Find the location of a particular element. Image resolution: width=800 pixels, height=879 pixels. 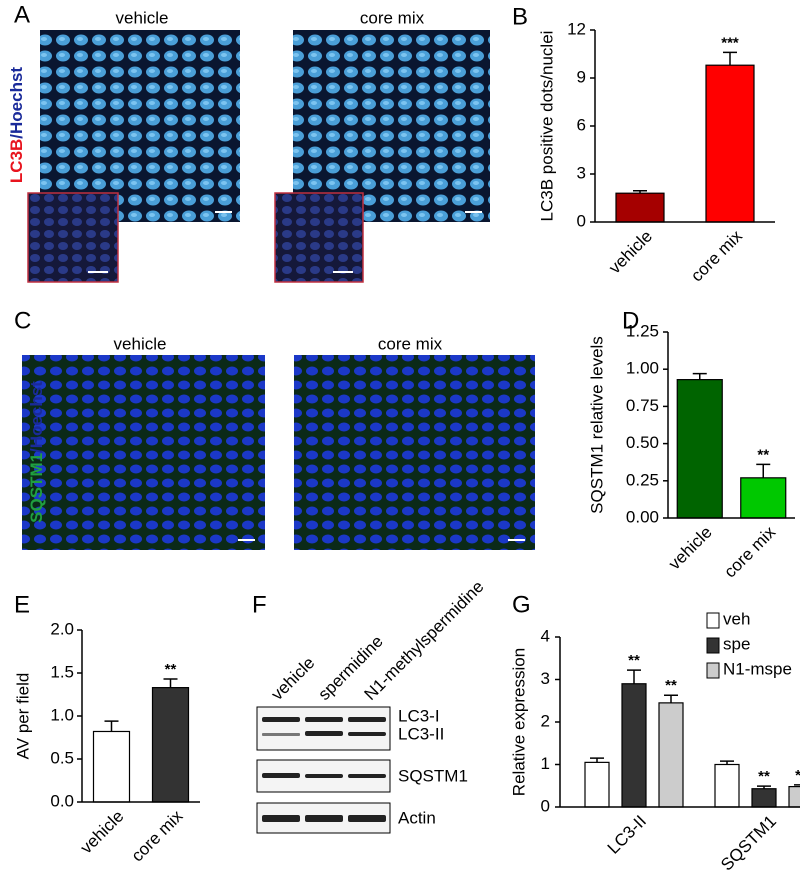

y-axis-label: SQSTM1 relative levels is located at coordinates (596, 425).